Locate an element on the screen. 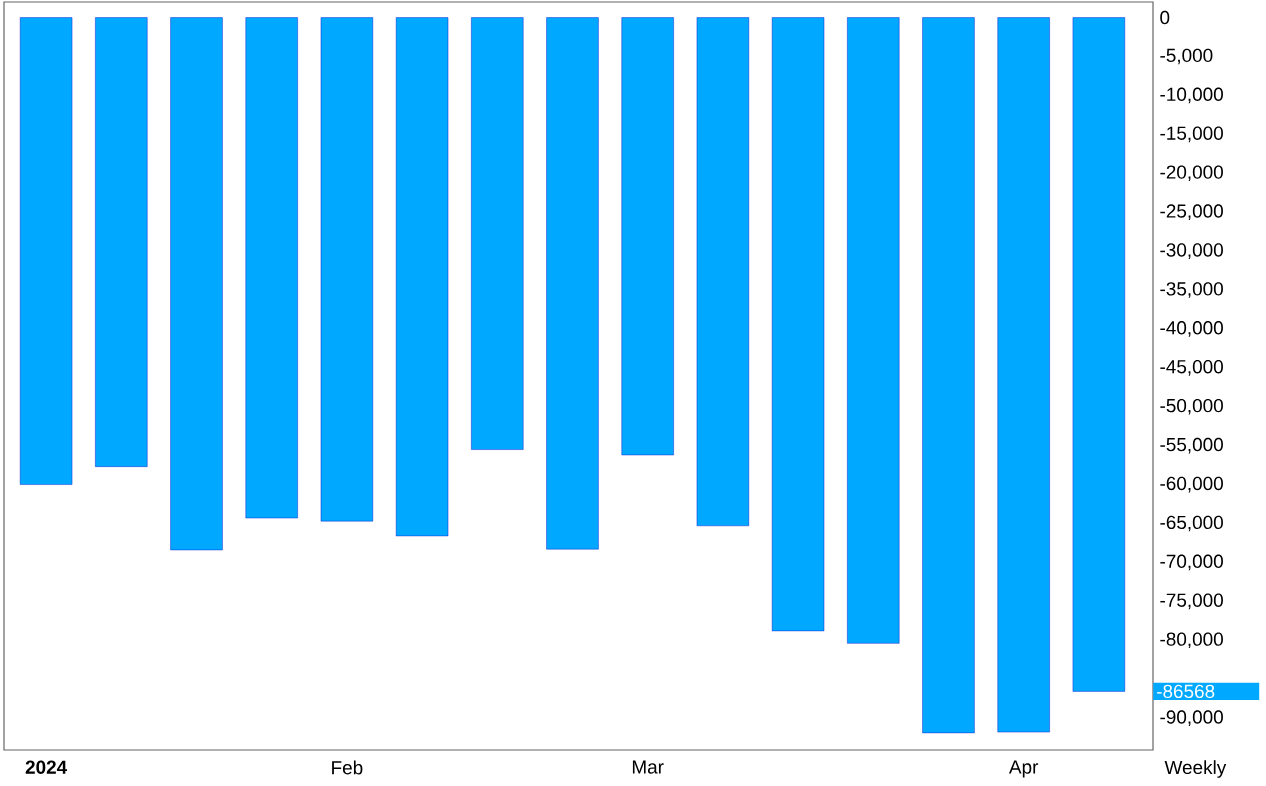 This screenshot has height=786, width=1266. y-tick-label: -5,000 is located at coordinates (1186, 56).